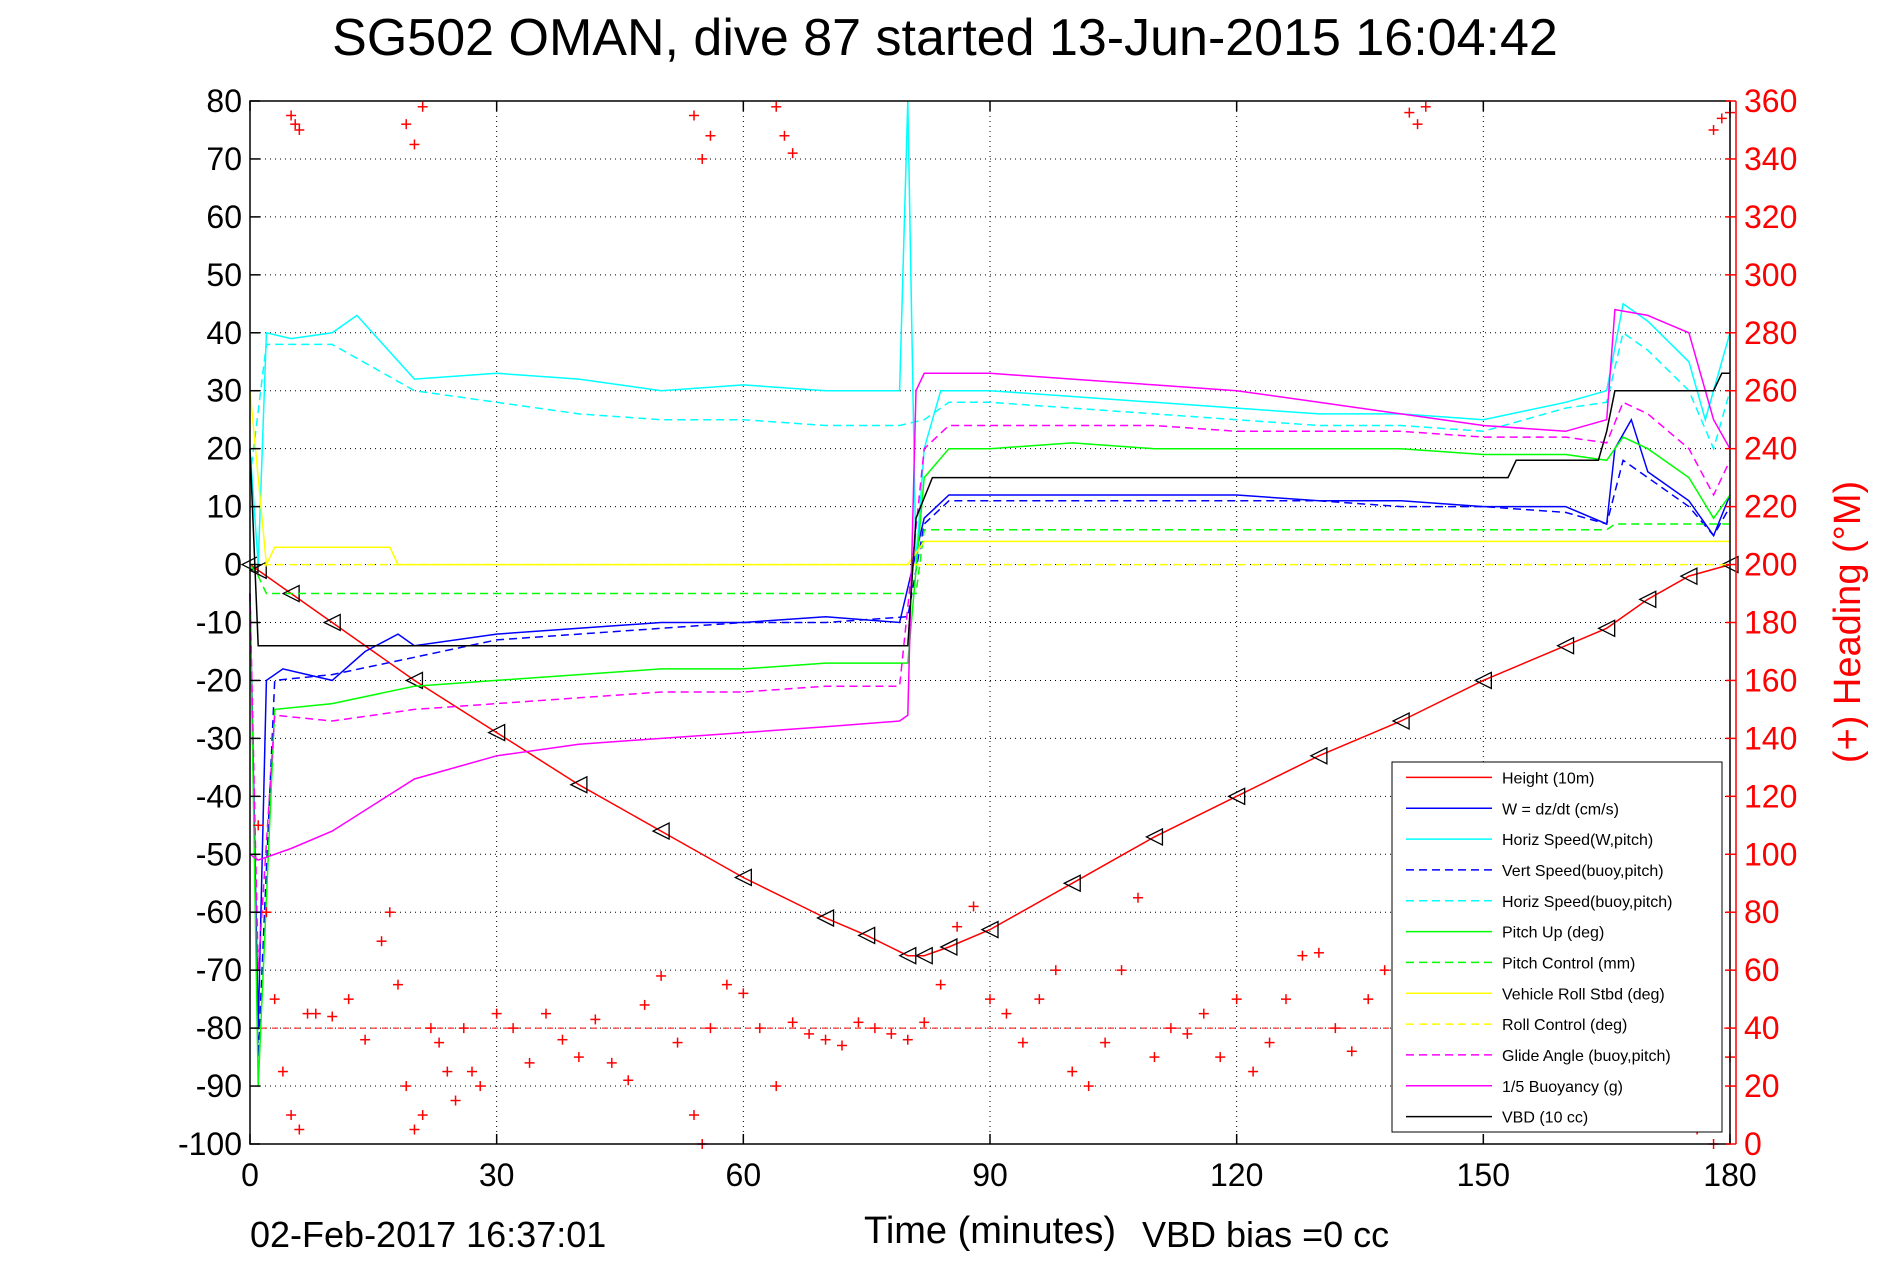 The width and height of the screenshot is (1891, 1267). What do you see at coordinates (1770, 738) in the screenshot?
I see `y2-tick-label: 140` at bounding box center [1770, 738].